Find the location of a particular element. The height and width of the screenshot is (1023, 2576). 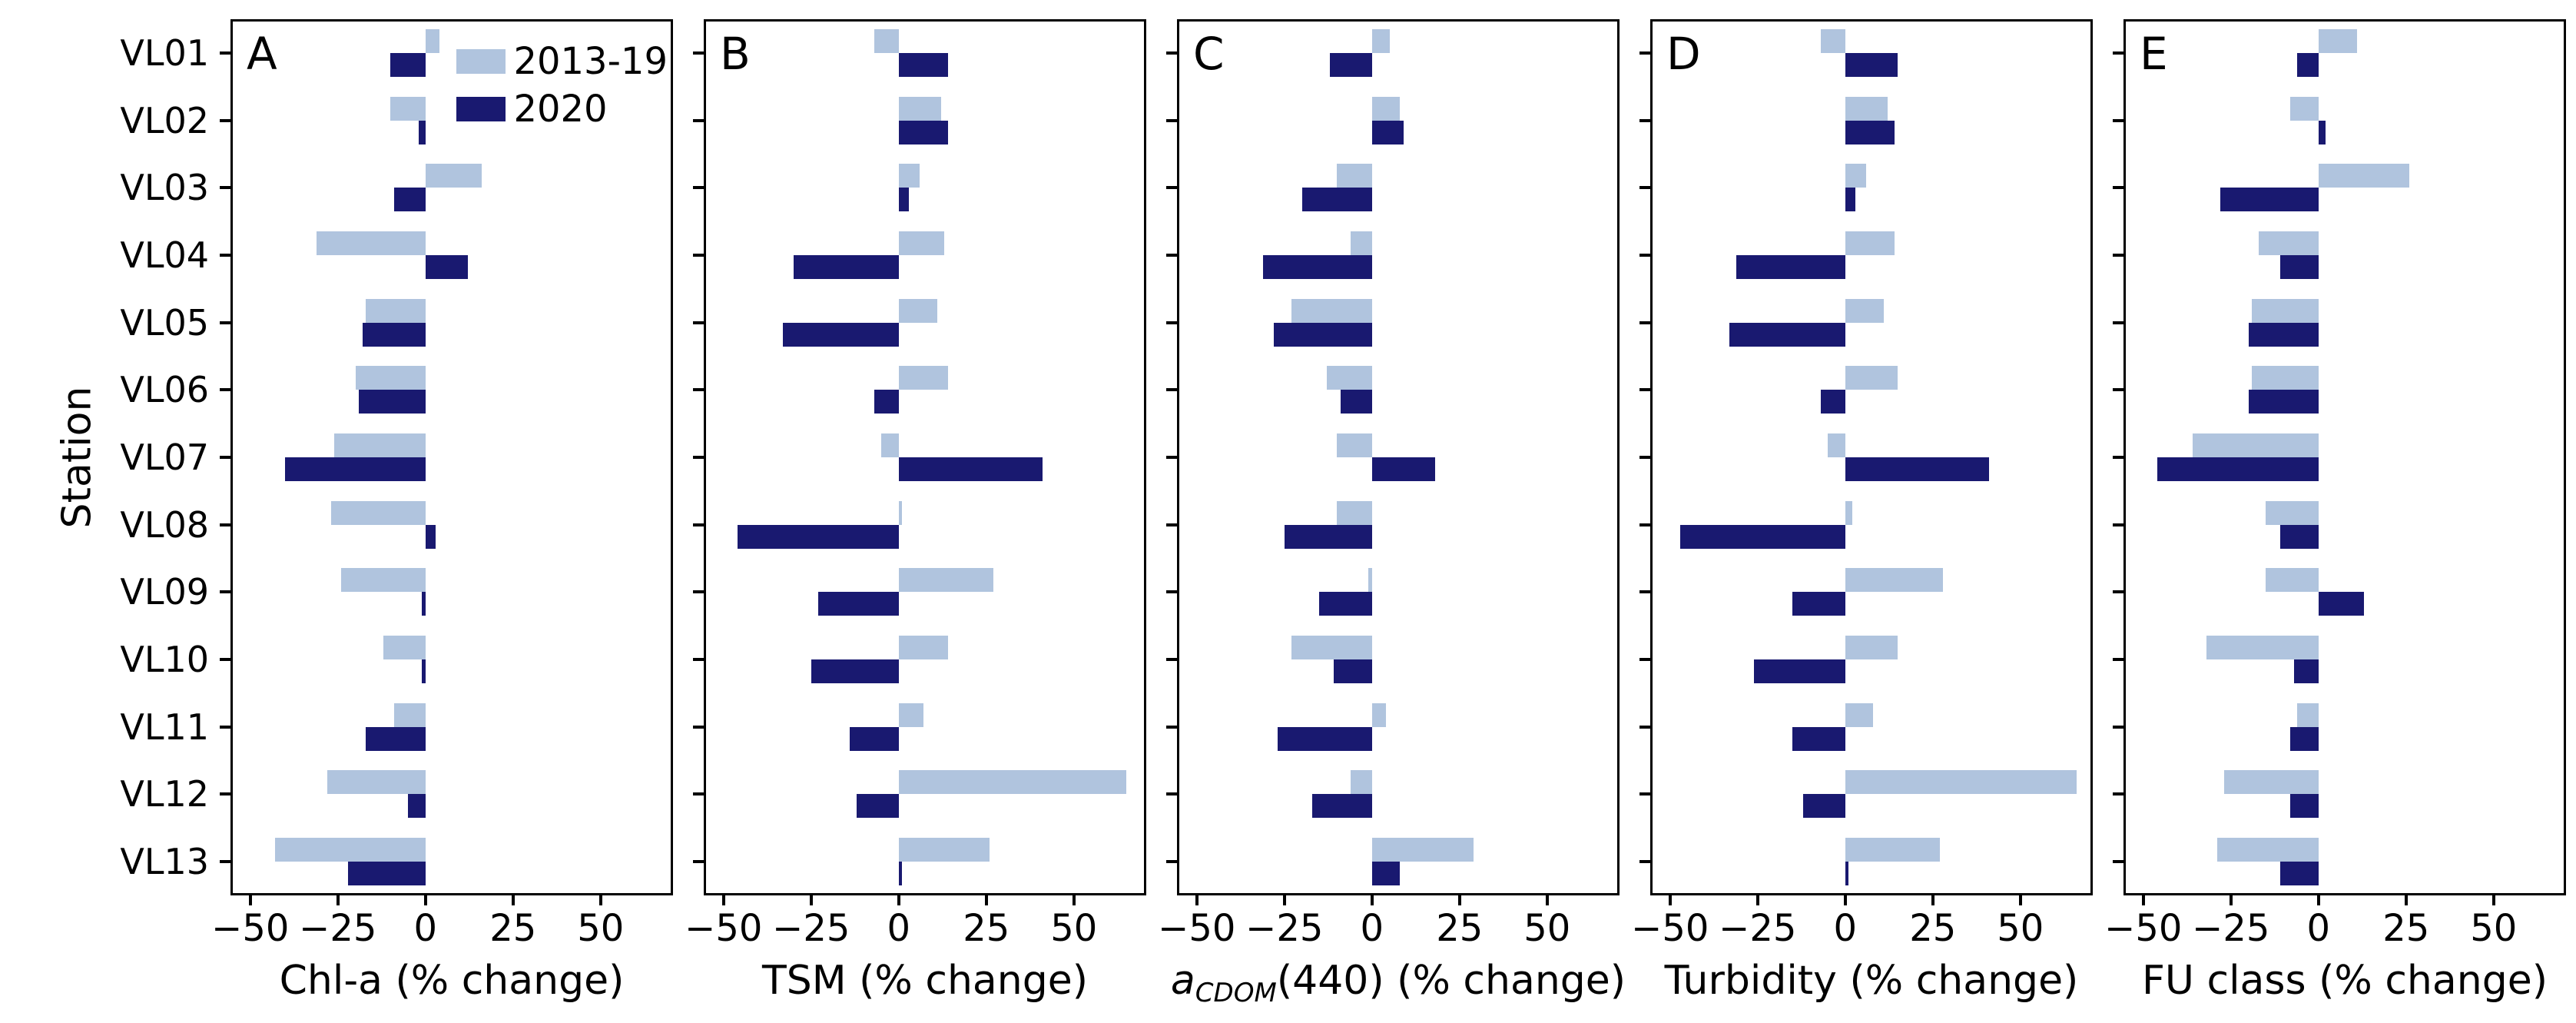

bar-D-VL03-2020 is located at coordinates (1850, 200).